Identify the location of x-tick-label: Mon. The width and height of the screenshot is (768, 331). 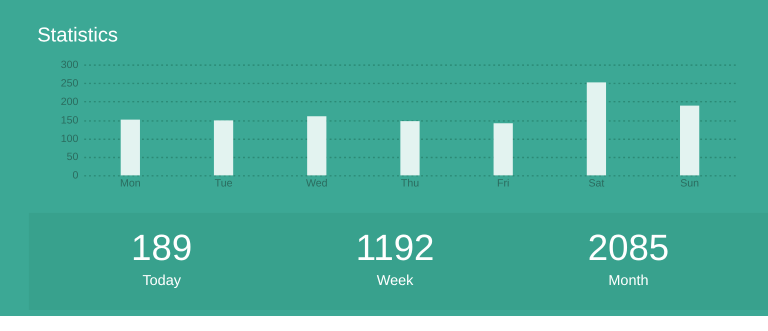
(130, 183).